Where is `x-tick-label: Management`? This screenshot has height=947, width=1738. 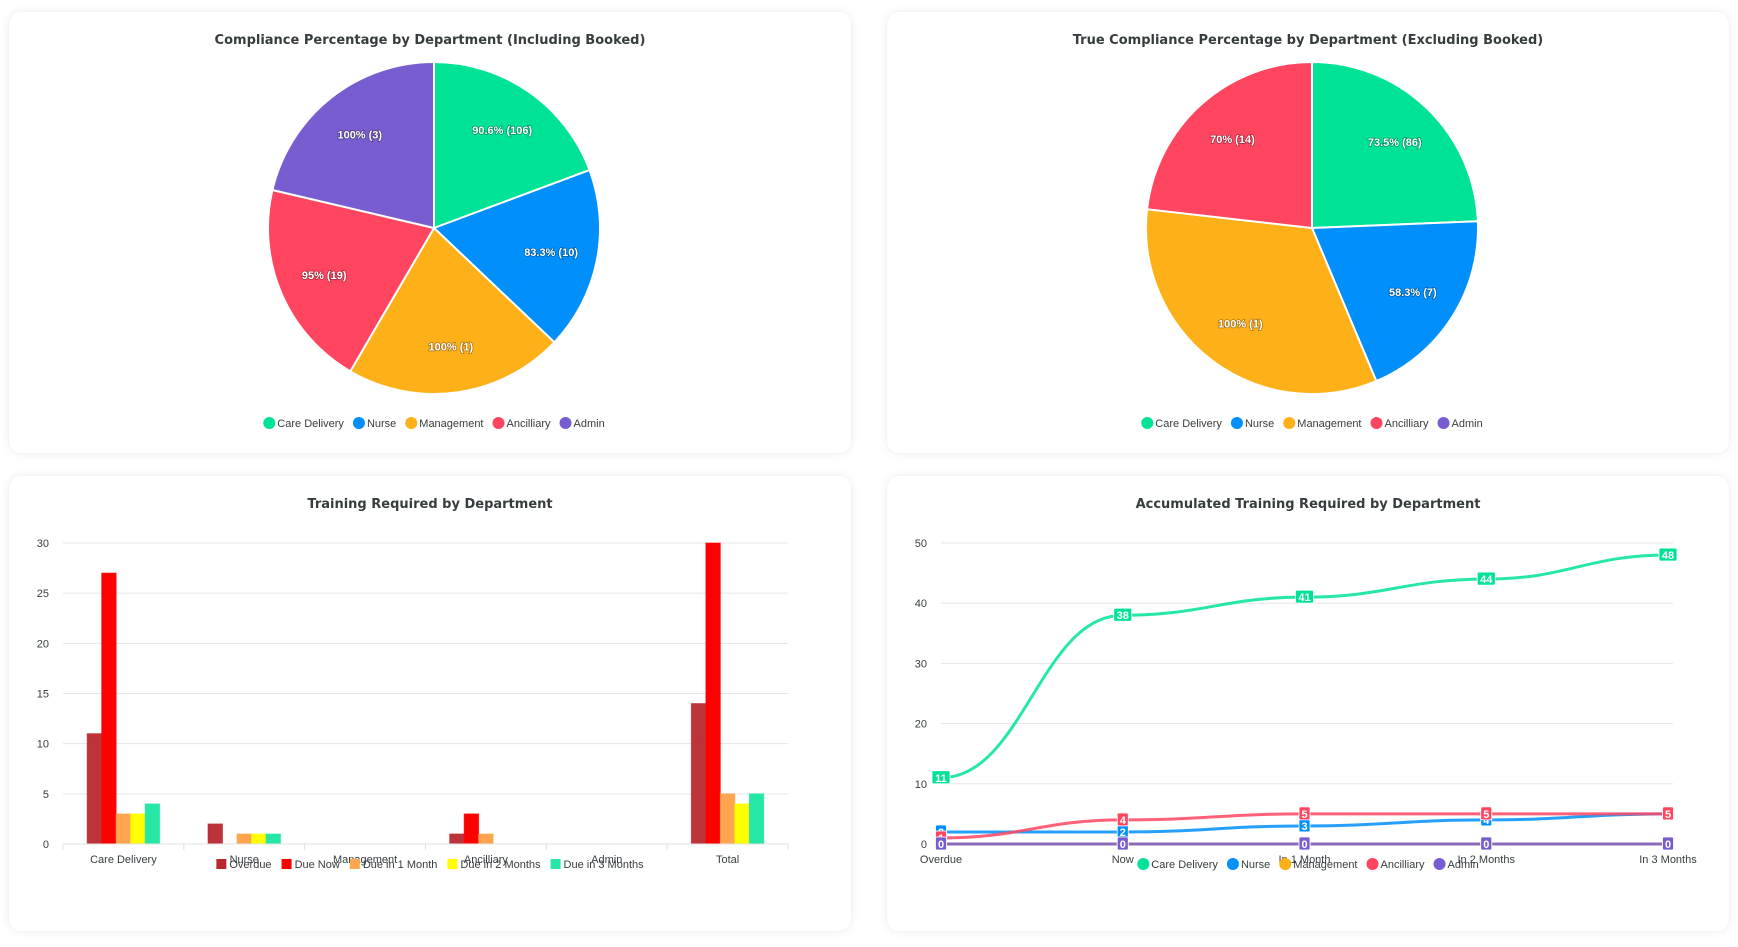 x-tick-label: Management is located at coordinates (365, 860).